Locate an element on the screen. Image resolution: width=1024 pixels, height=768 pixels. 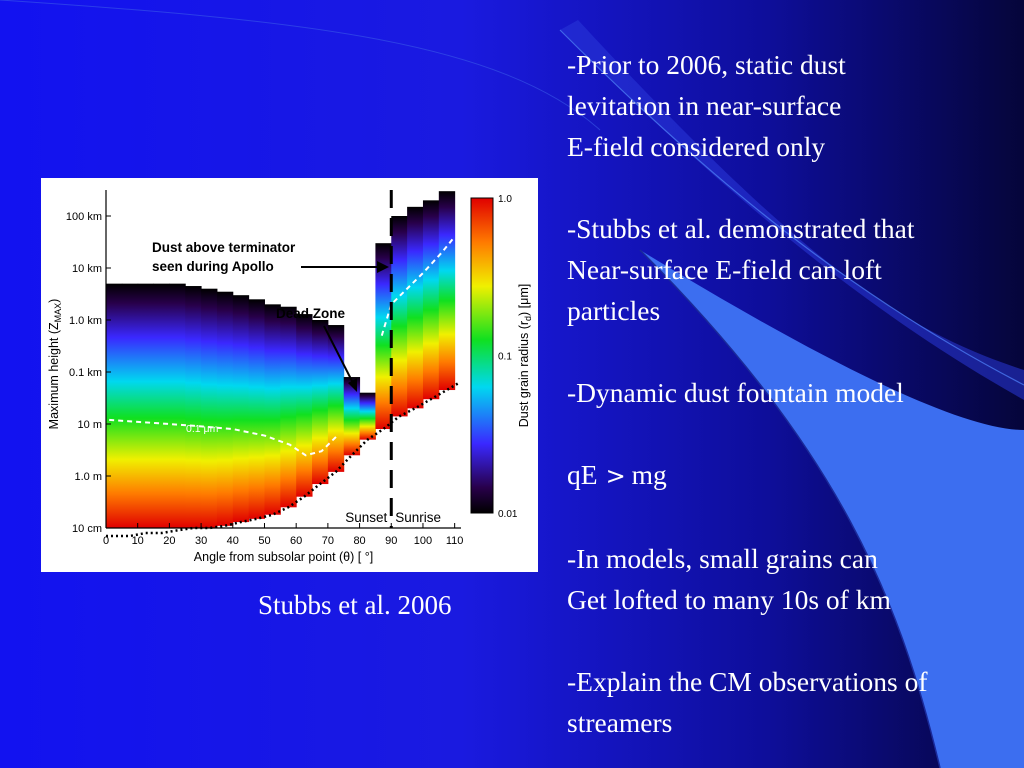
bullet-line: -Explain the CM observations of is located at coordinates (747, 681).